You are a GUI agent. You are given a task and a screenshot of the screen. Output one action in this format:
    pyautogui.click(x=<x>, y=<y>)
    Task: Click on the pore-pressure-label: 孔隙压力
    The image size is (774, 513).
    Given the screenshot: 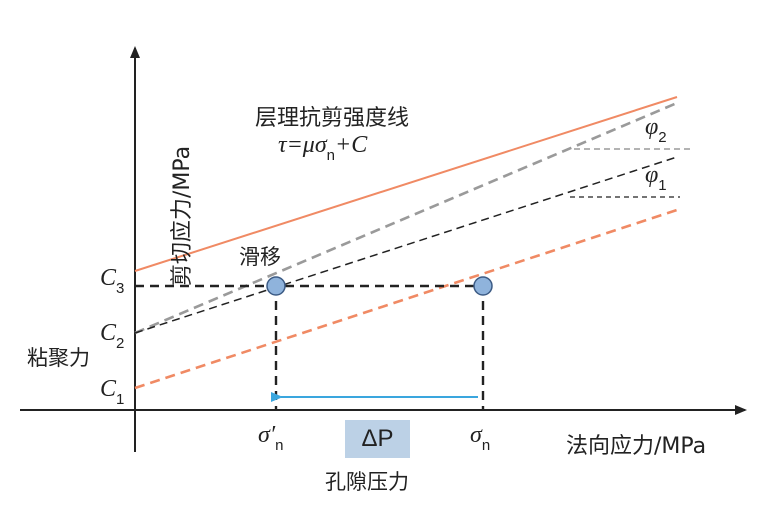 What is the action you would take?
    pyautogui.click(x=367, y=482)
    